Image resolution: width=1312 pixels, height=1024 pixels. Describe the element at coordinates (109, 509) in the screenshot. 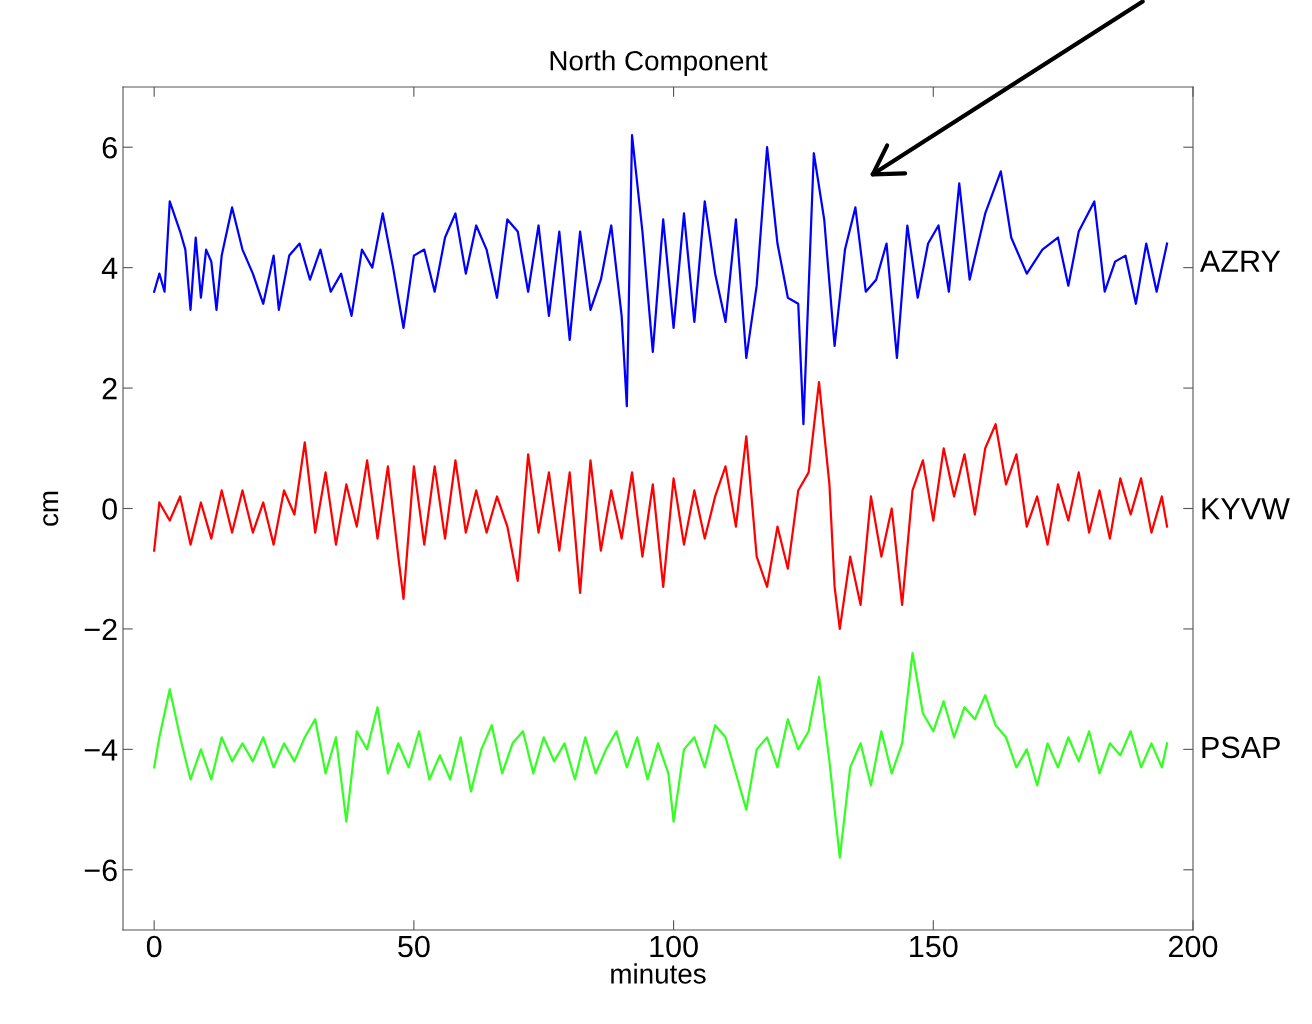

I see `y-tick-label: 0` at that location.